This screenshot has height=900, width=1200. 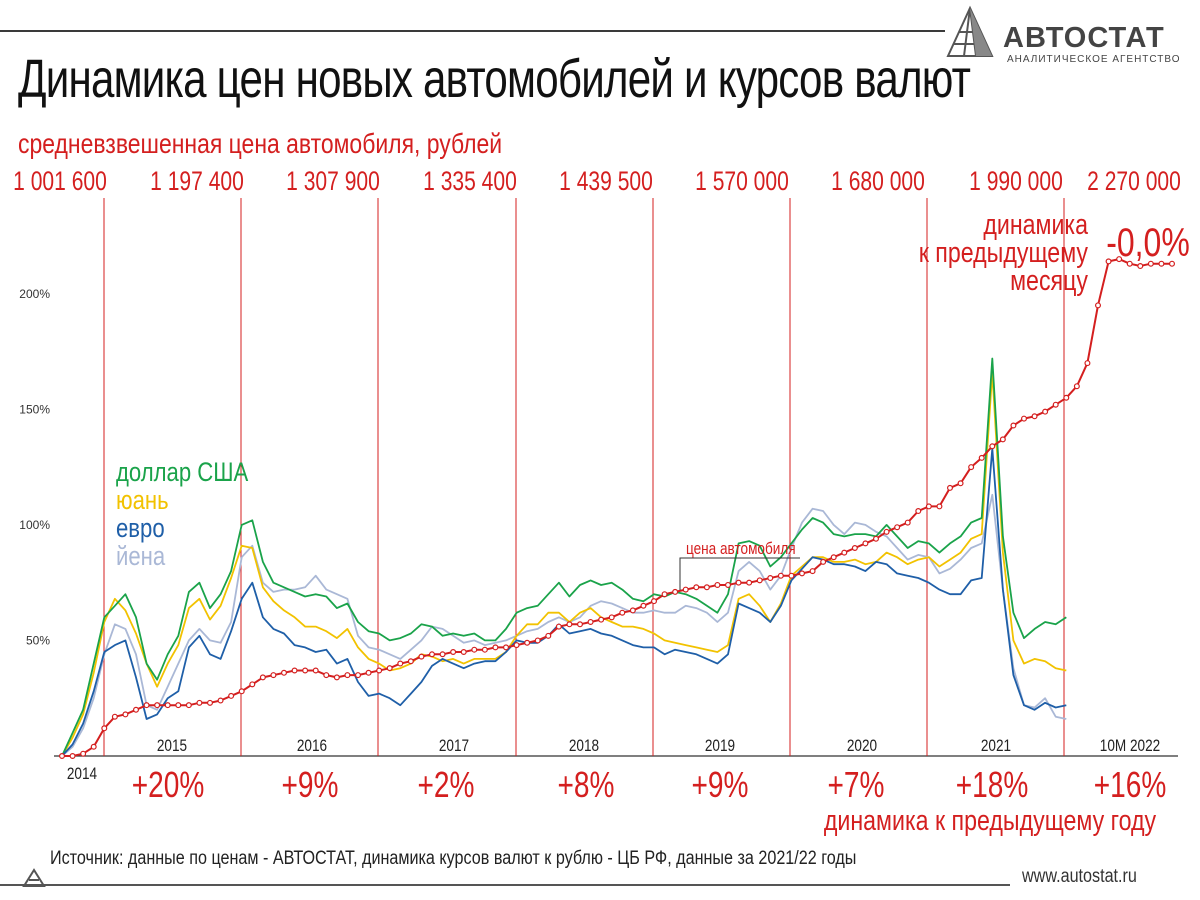 What do you see at coordinates (182, 473) in the screenshot?
I see `legend-entry: доллар США` at bounding box center [182, 473].